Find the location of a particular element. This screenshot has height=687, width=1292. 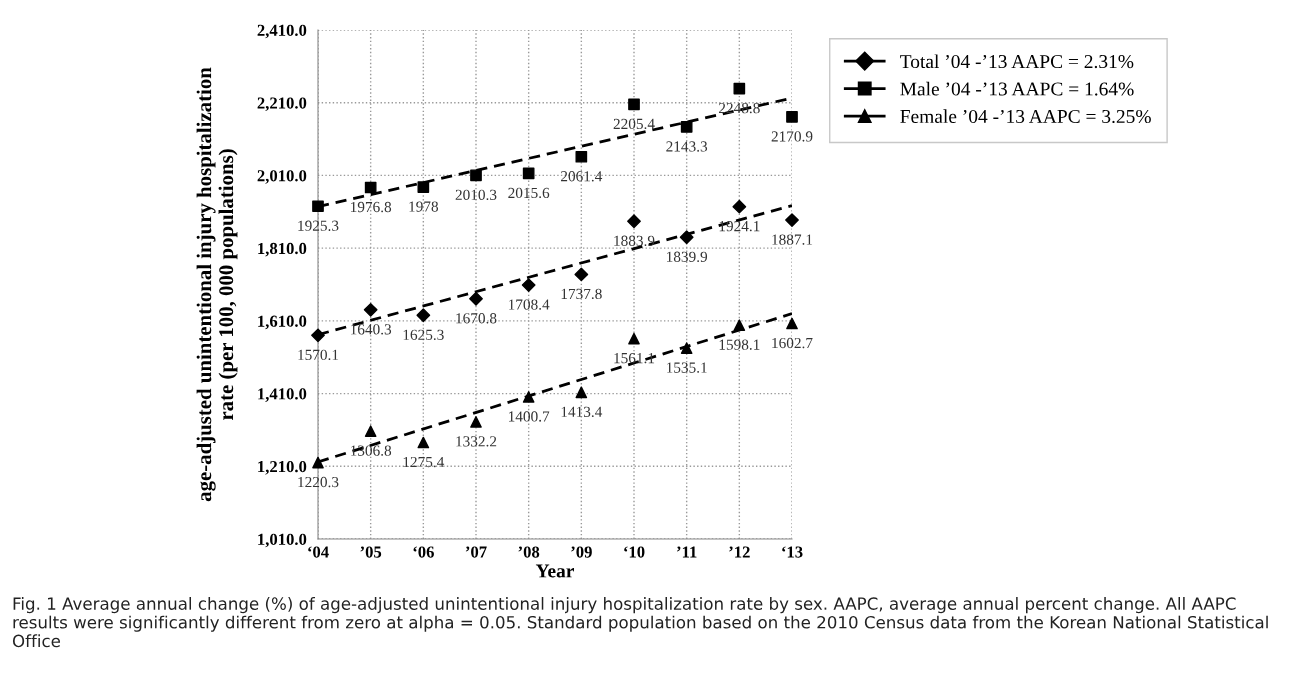

x-tick-label: ‘06 is located at coordinates (423, 552).